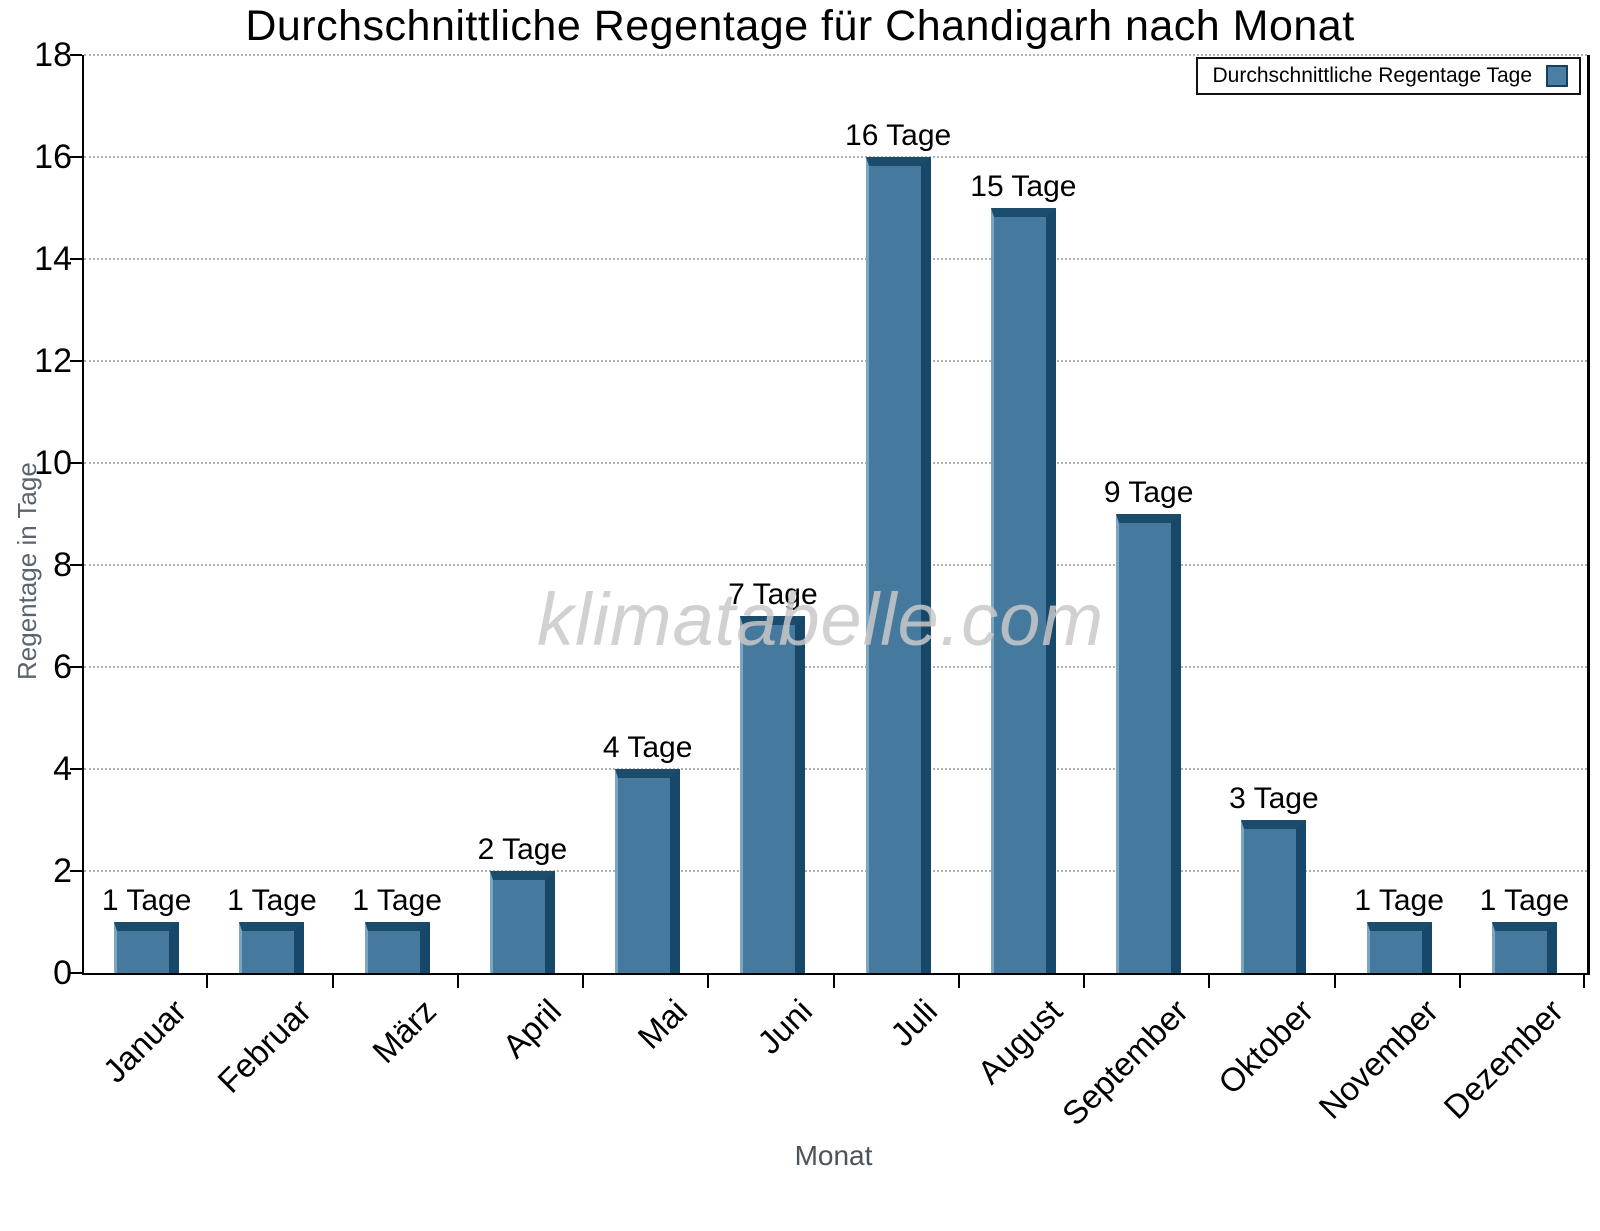  What do you see at coordinates (821, 619) in the screenshot?
I see `watermark: klimatabelle.com` at bounding box center [821, 619].